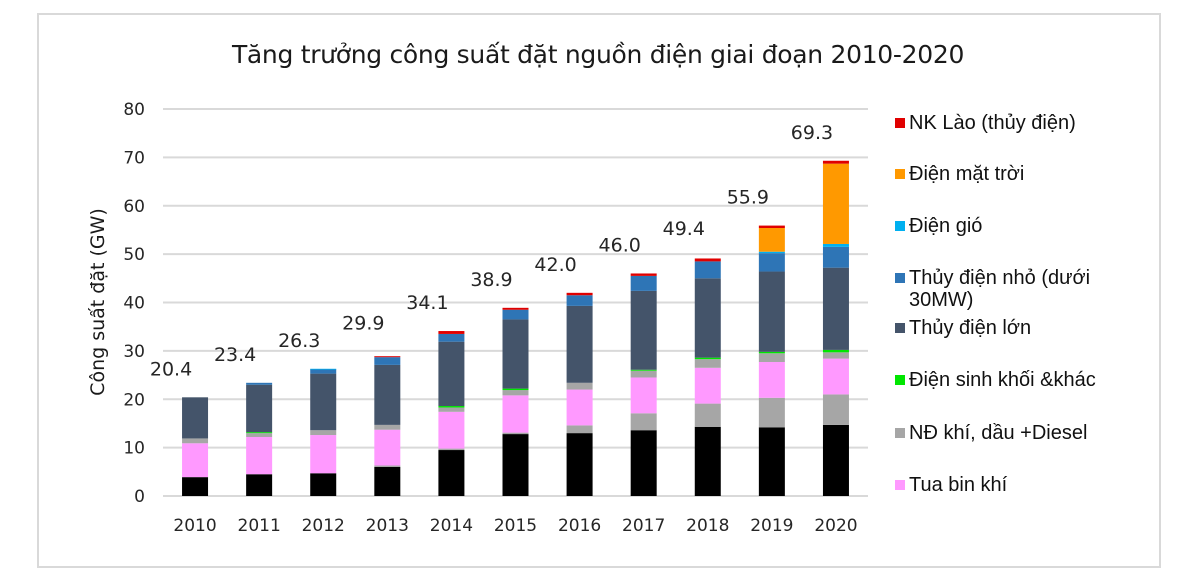 The height and width of the screenshot is (579, 1196). I want to click on legend-label: NK Lào (thủy điện), so click(992, 123).